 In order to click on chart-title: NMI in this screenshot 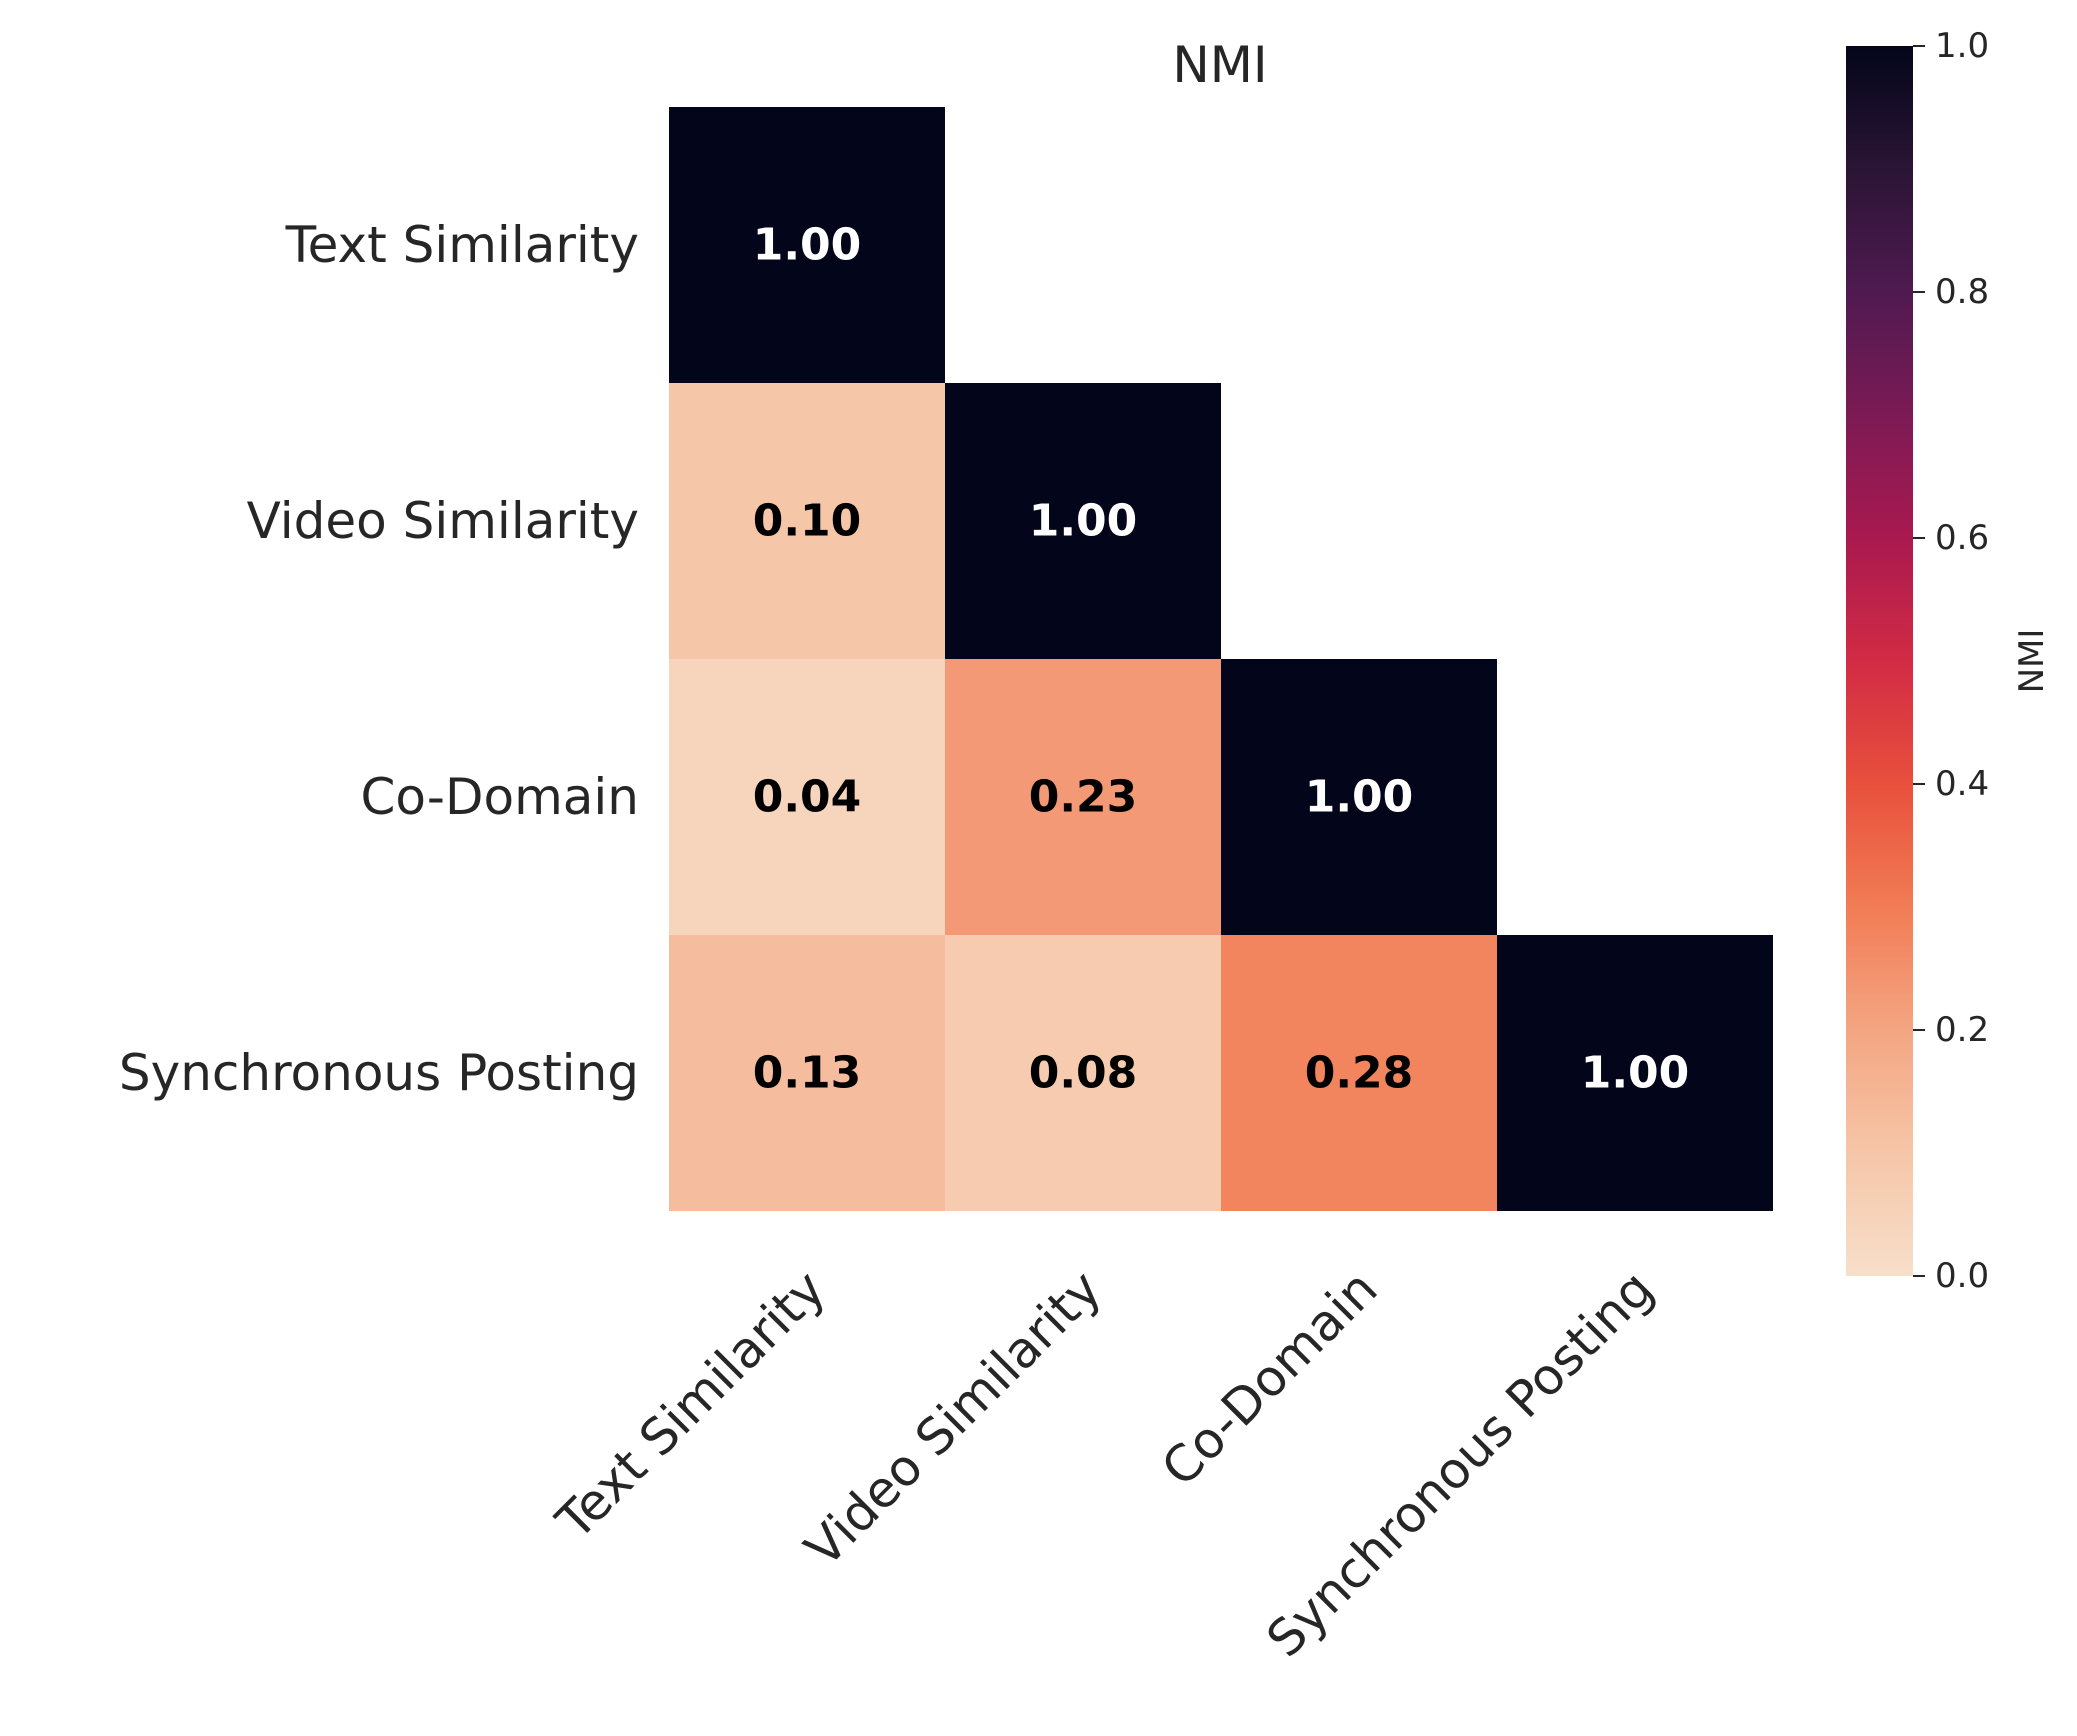, I will do `click(1219, 65)`.